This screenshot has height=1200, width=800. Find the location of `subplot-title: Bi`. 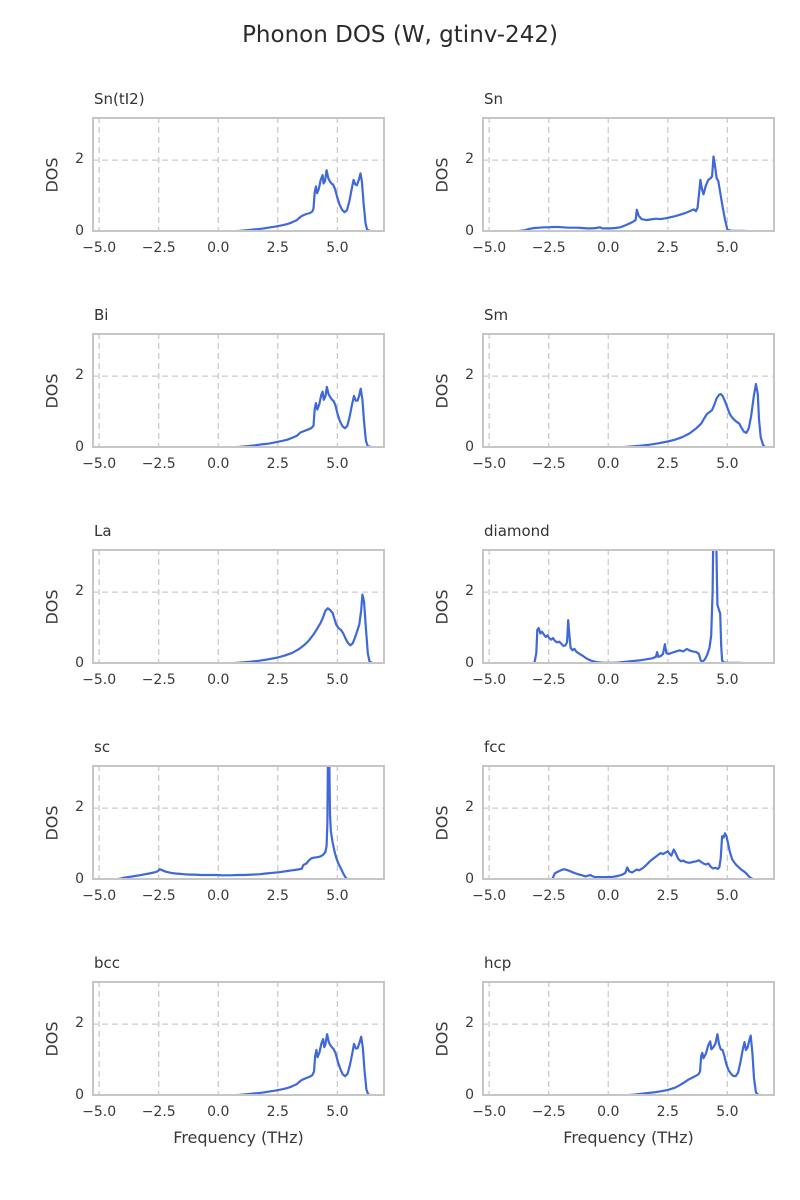

subplot-title: Bi is located at coordinates (101, 315).